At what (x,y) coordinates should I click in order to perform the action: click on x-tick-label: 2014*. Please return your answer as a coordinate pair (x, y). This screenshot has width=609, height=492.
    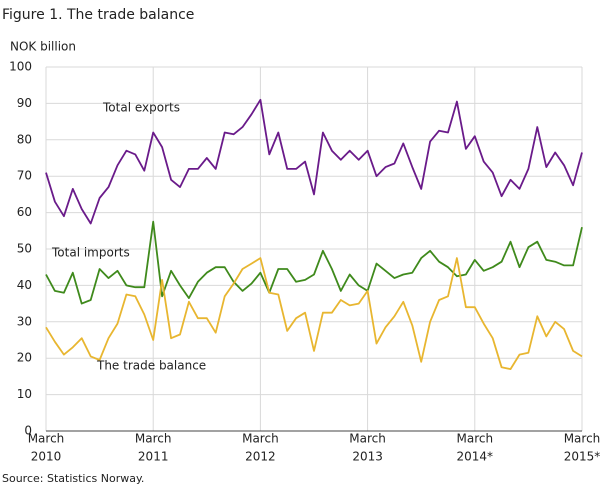
    Looking at the image, I should click on (475, 457).